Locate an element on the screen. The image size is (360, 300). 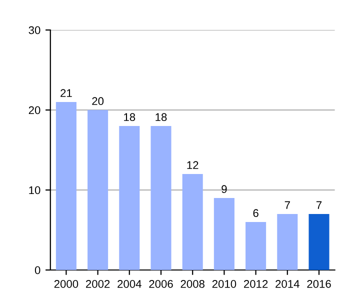
y-tick-label: 30 is located at coordinates (34, 30).